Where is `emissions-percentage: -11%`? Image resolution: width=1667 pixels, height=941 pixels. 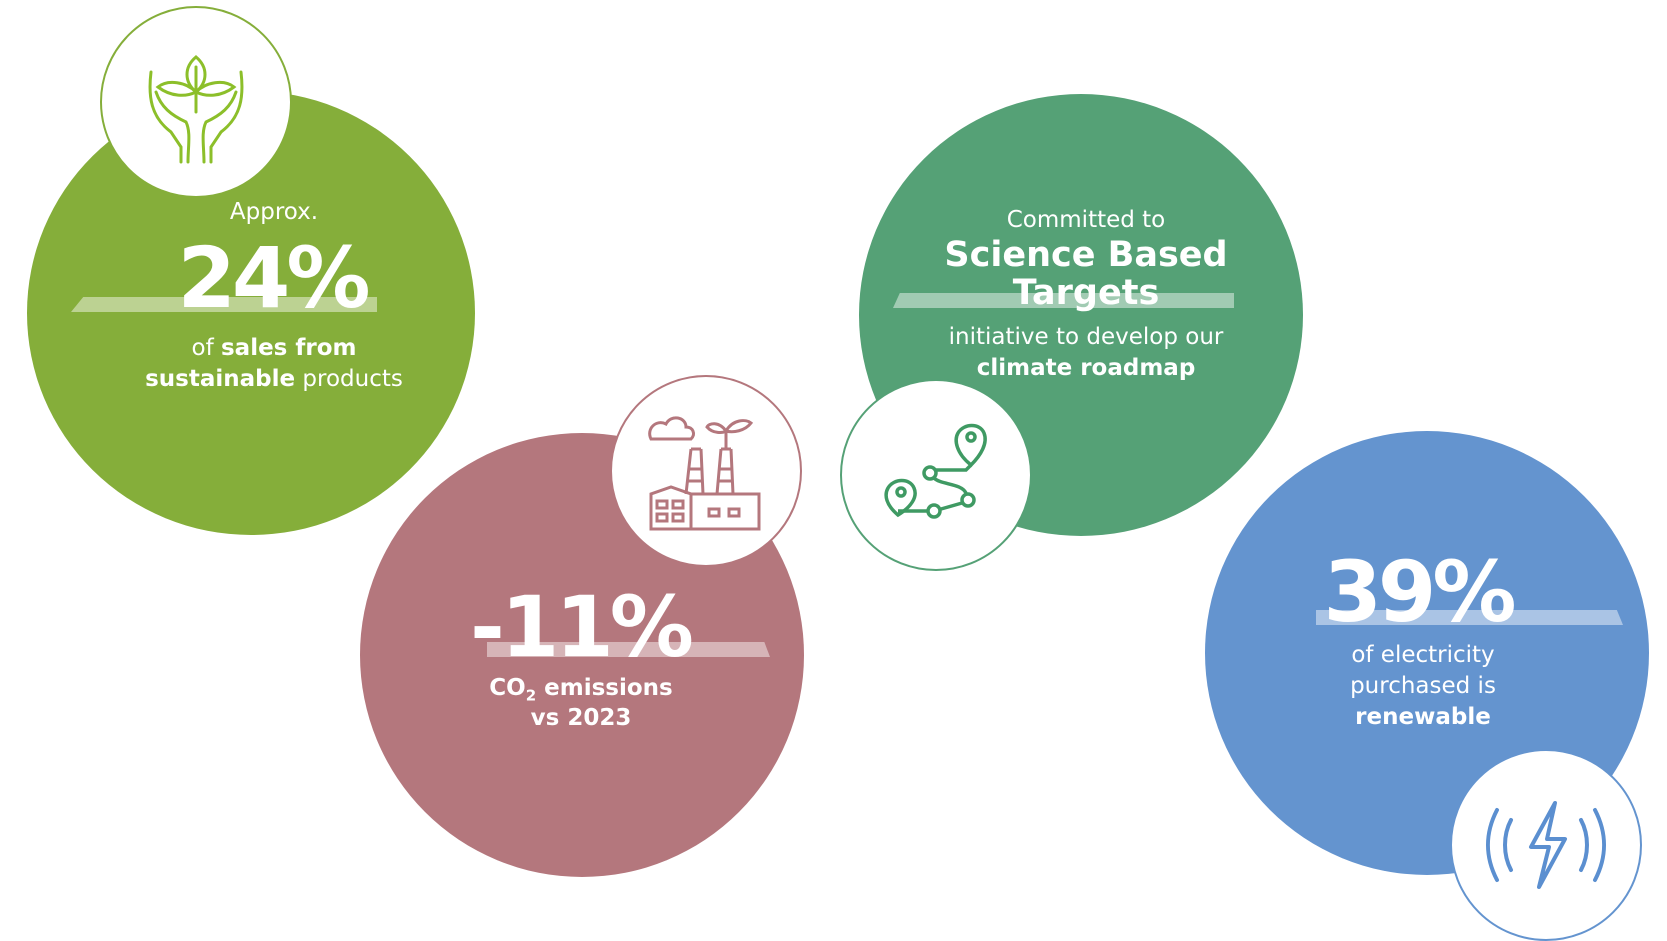
emissions-percentage: -11% is located at coordinates (582, 627).